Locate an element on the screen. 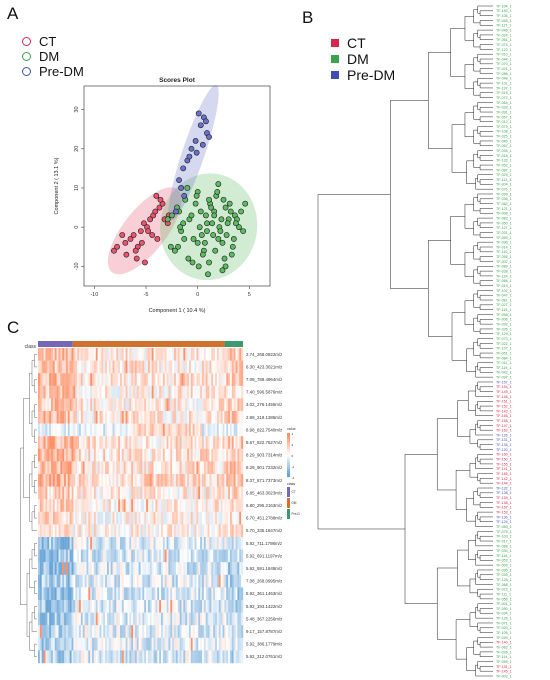 This screenshot has height=680, width=550. dendrogram-leaf-label: TF-147_1 is located at coordinates (504, 426).